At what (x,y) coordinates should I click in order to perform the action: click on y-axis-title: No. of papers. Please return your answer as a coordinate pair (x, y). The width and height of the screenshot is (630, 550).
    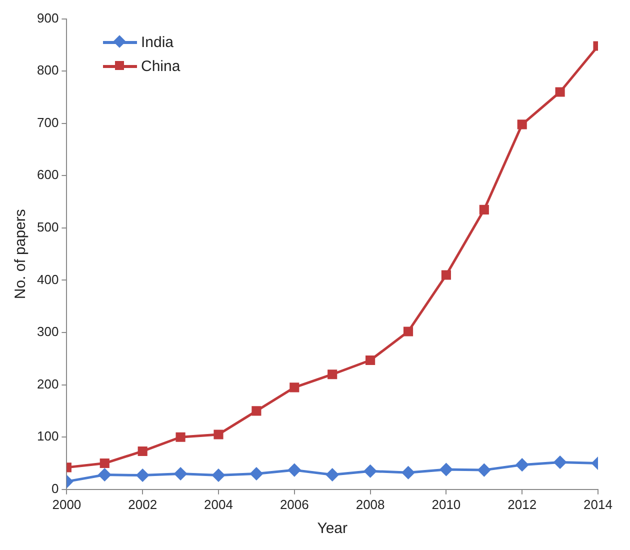
    Looking at the image, I should click on (21, 254).